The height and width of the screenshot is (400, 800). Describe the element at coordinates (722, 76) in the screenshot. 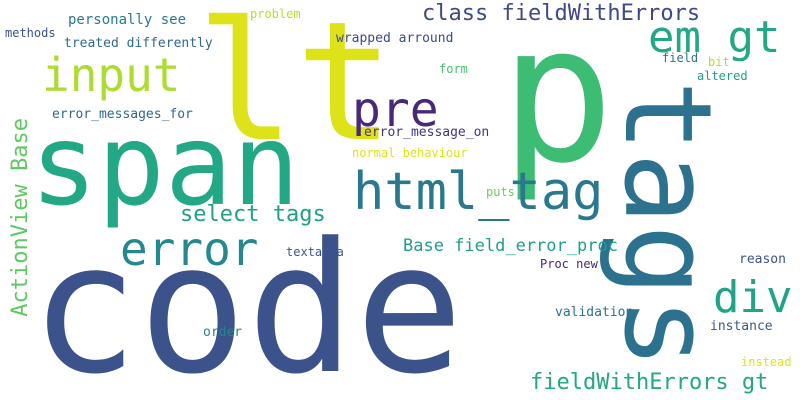

I see `word-altered: altered` at that location.